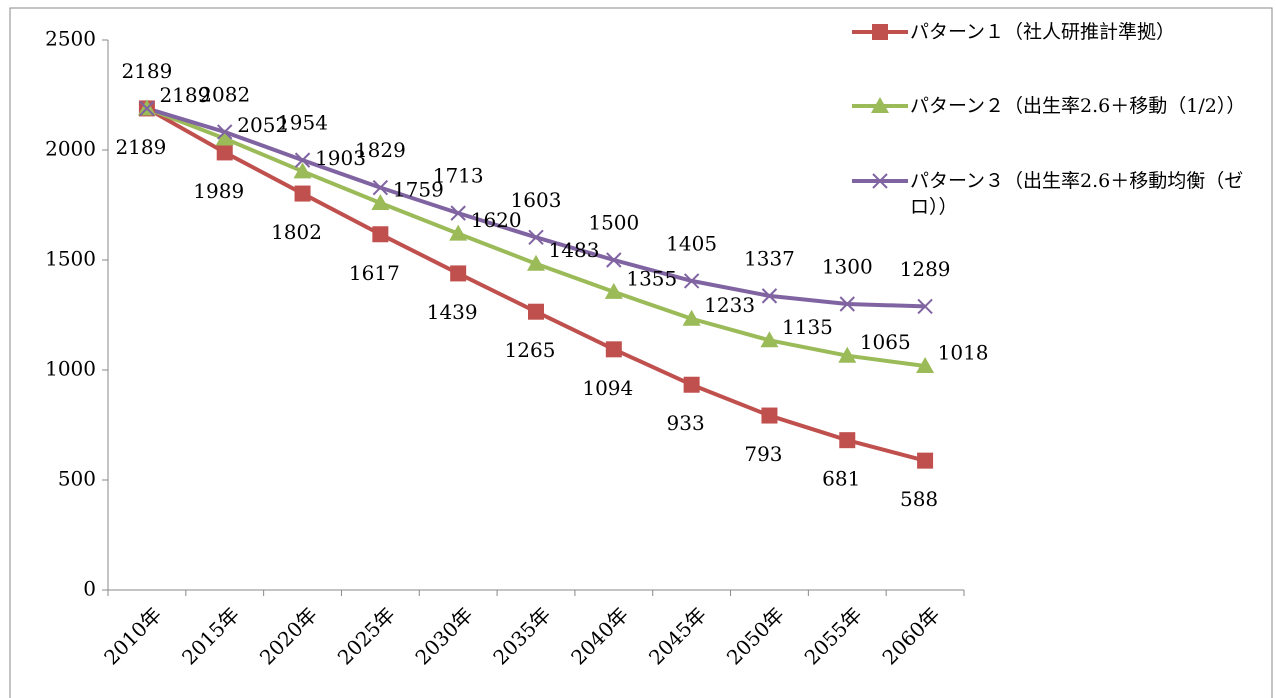 This screenshot has width=1276, height=698. What do you see at coordinates (729, 305) in the screenshot?
I see `data-label: 1233` at bounding box center [729, 305].